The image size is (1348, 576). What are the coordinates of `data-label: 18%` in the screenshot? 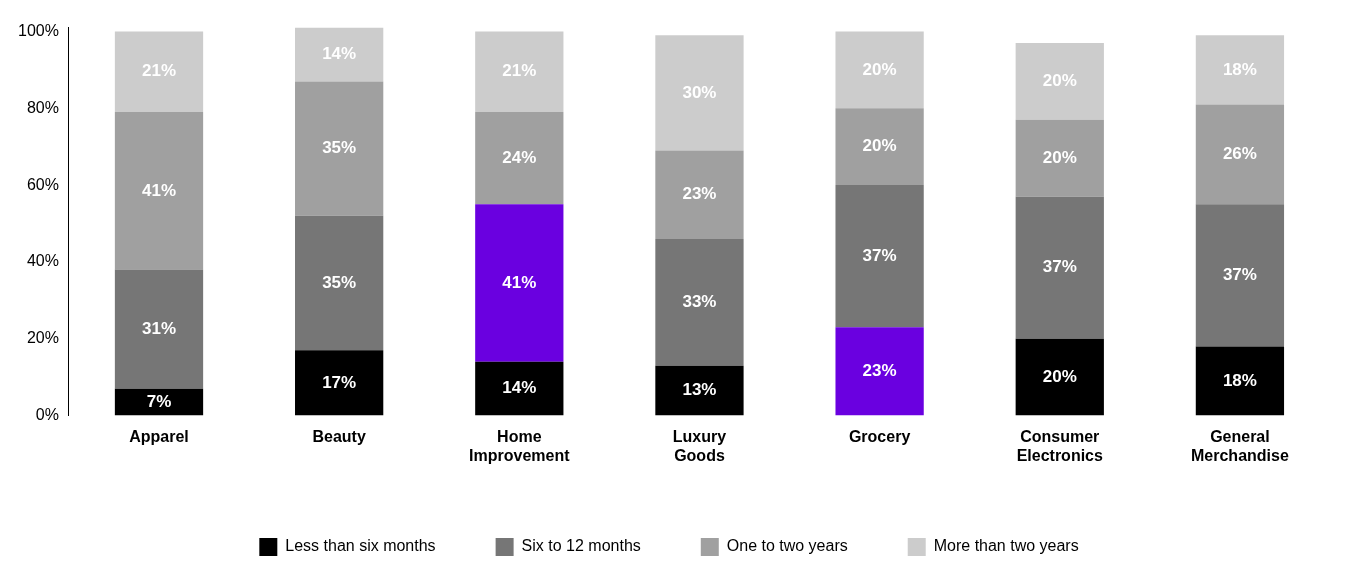 It's located at (1239, 380).